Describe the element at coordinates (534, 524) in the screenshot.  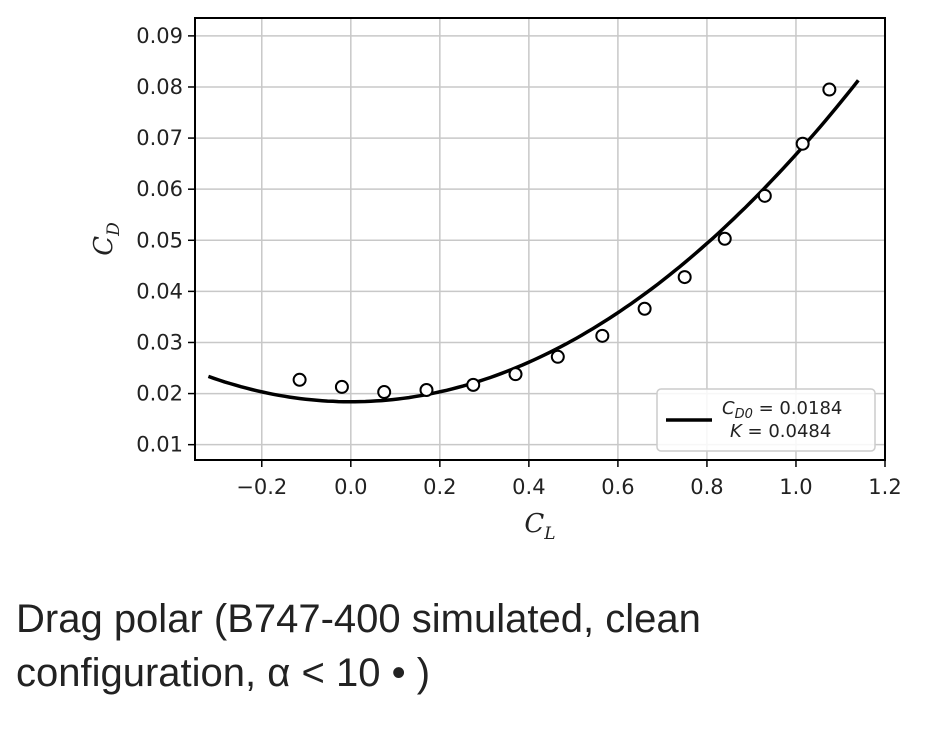
I see `x-axis-title-main: C` at that location.